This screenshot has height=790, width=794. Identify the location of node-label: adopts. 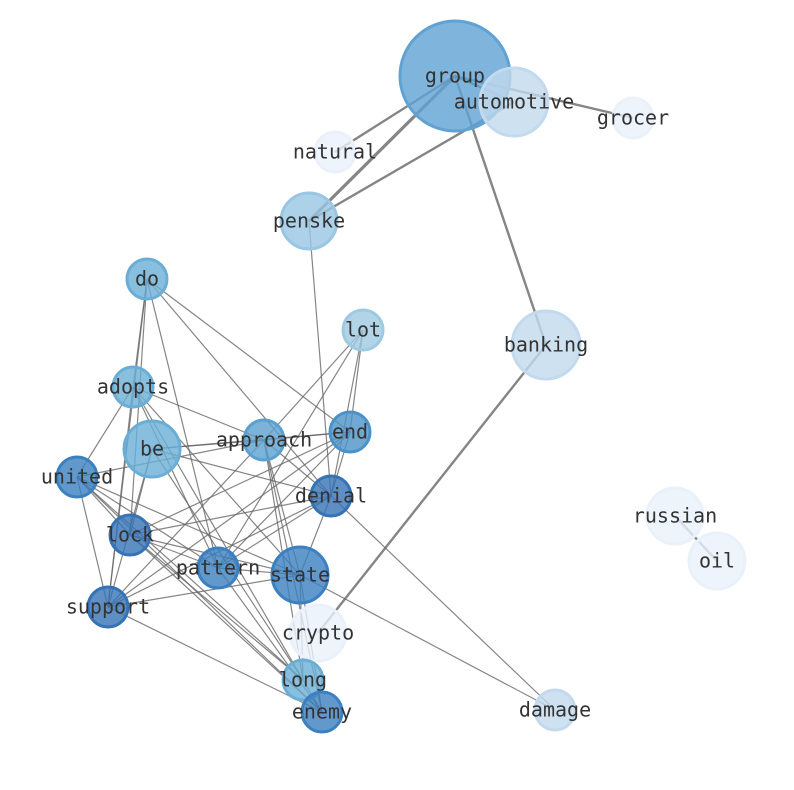
(133, 387).